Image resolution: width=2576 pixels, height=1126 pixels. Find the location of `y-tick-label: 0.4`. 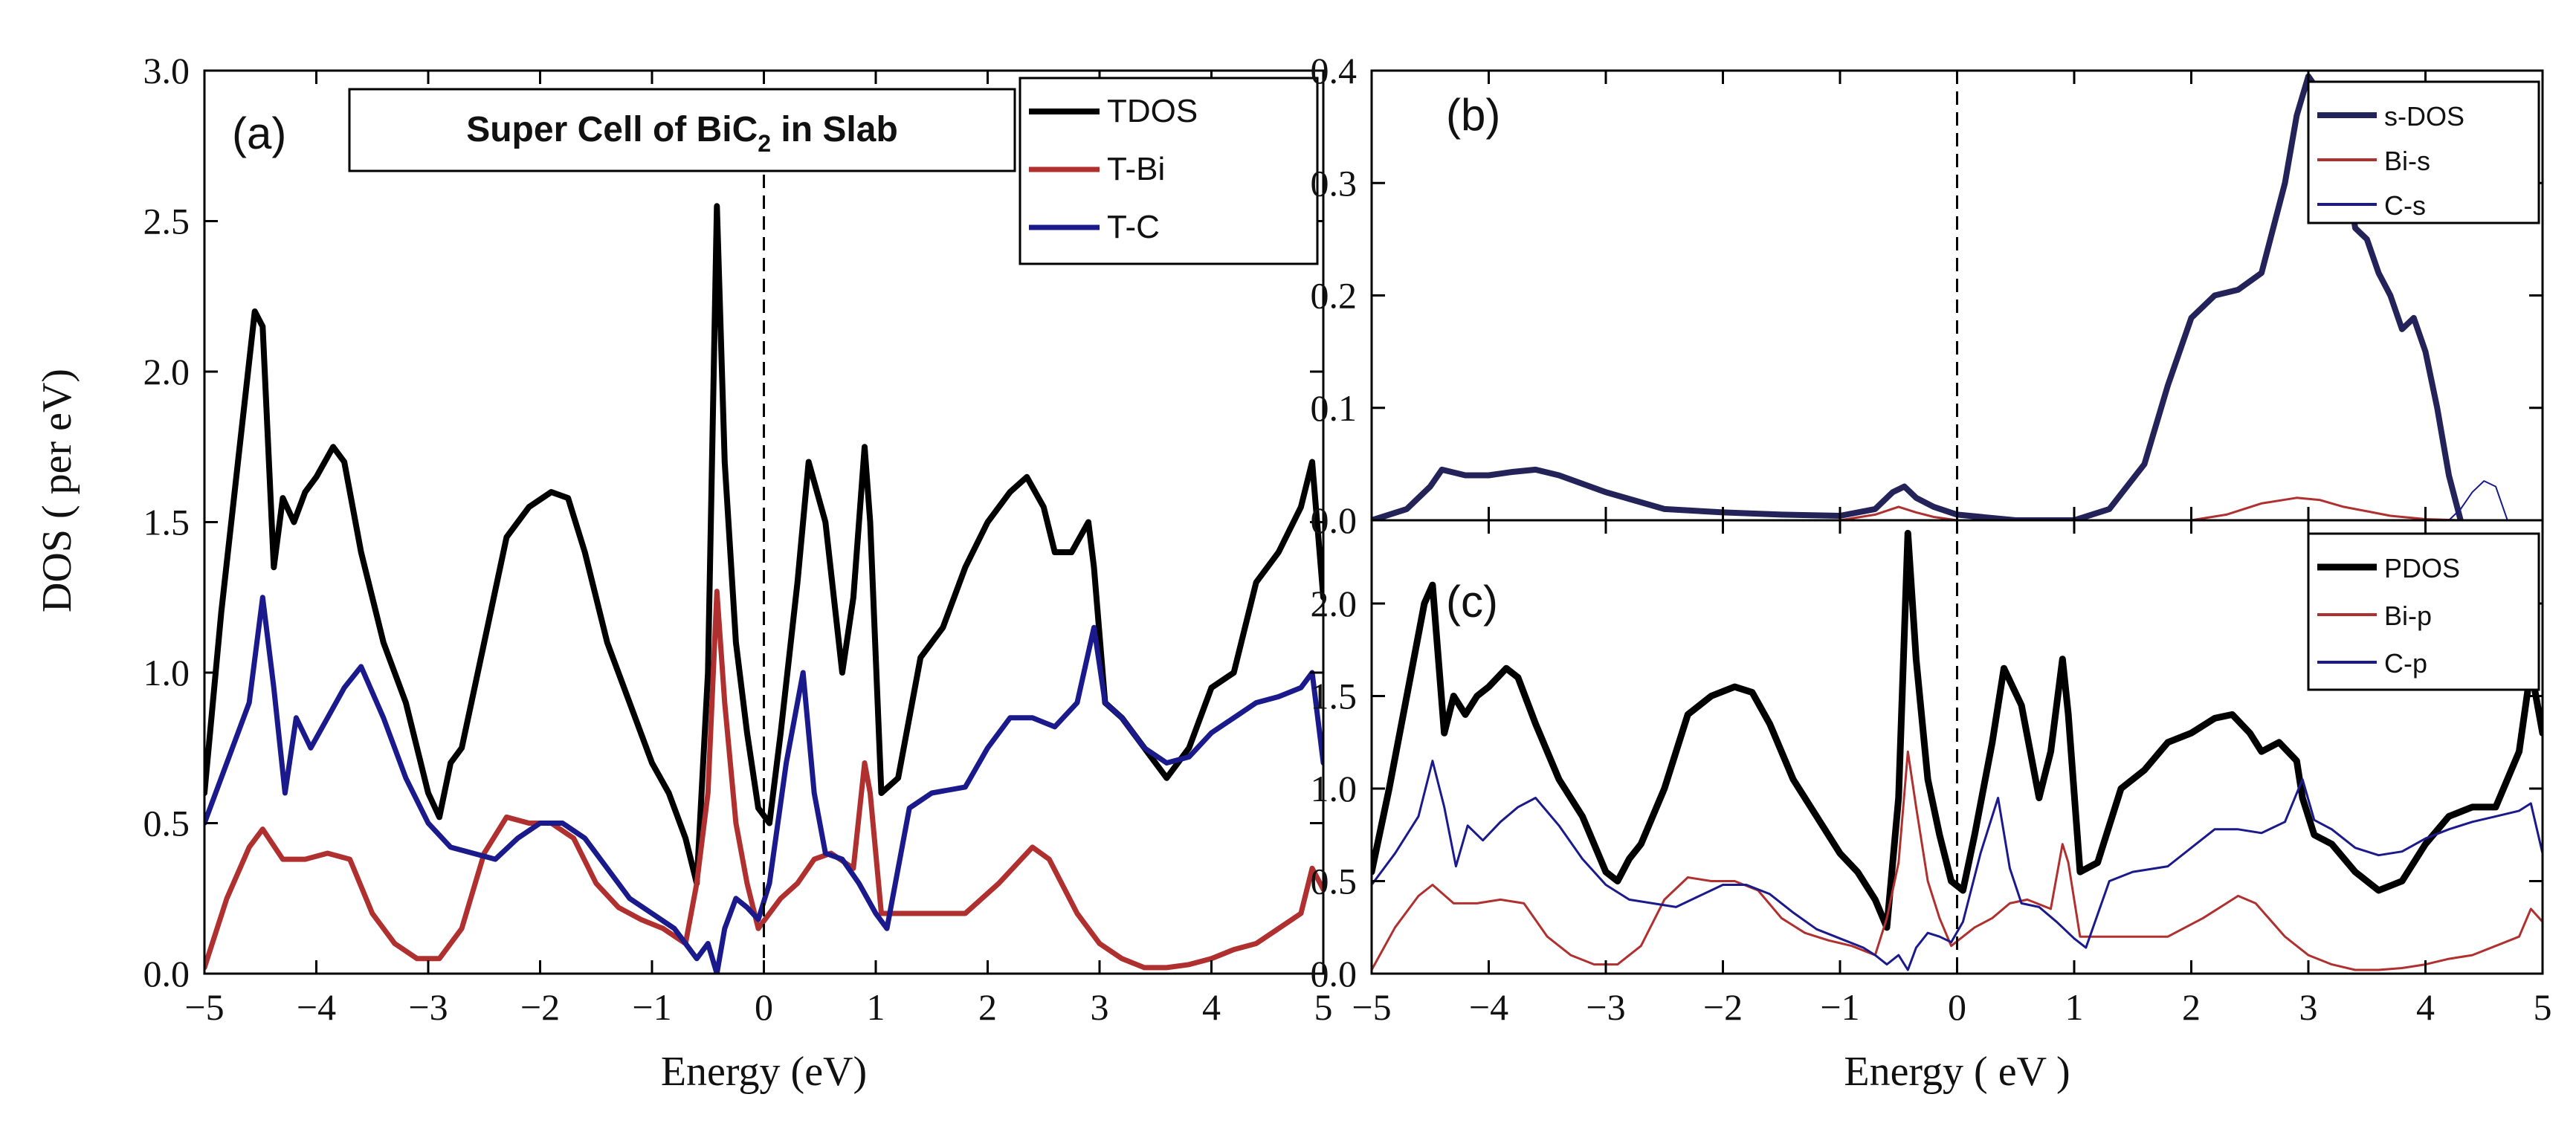

y-tick-label: 0.4 is located at coordinates (1334, 70).